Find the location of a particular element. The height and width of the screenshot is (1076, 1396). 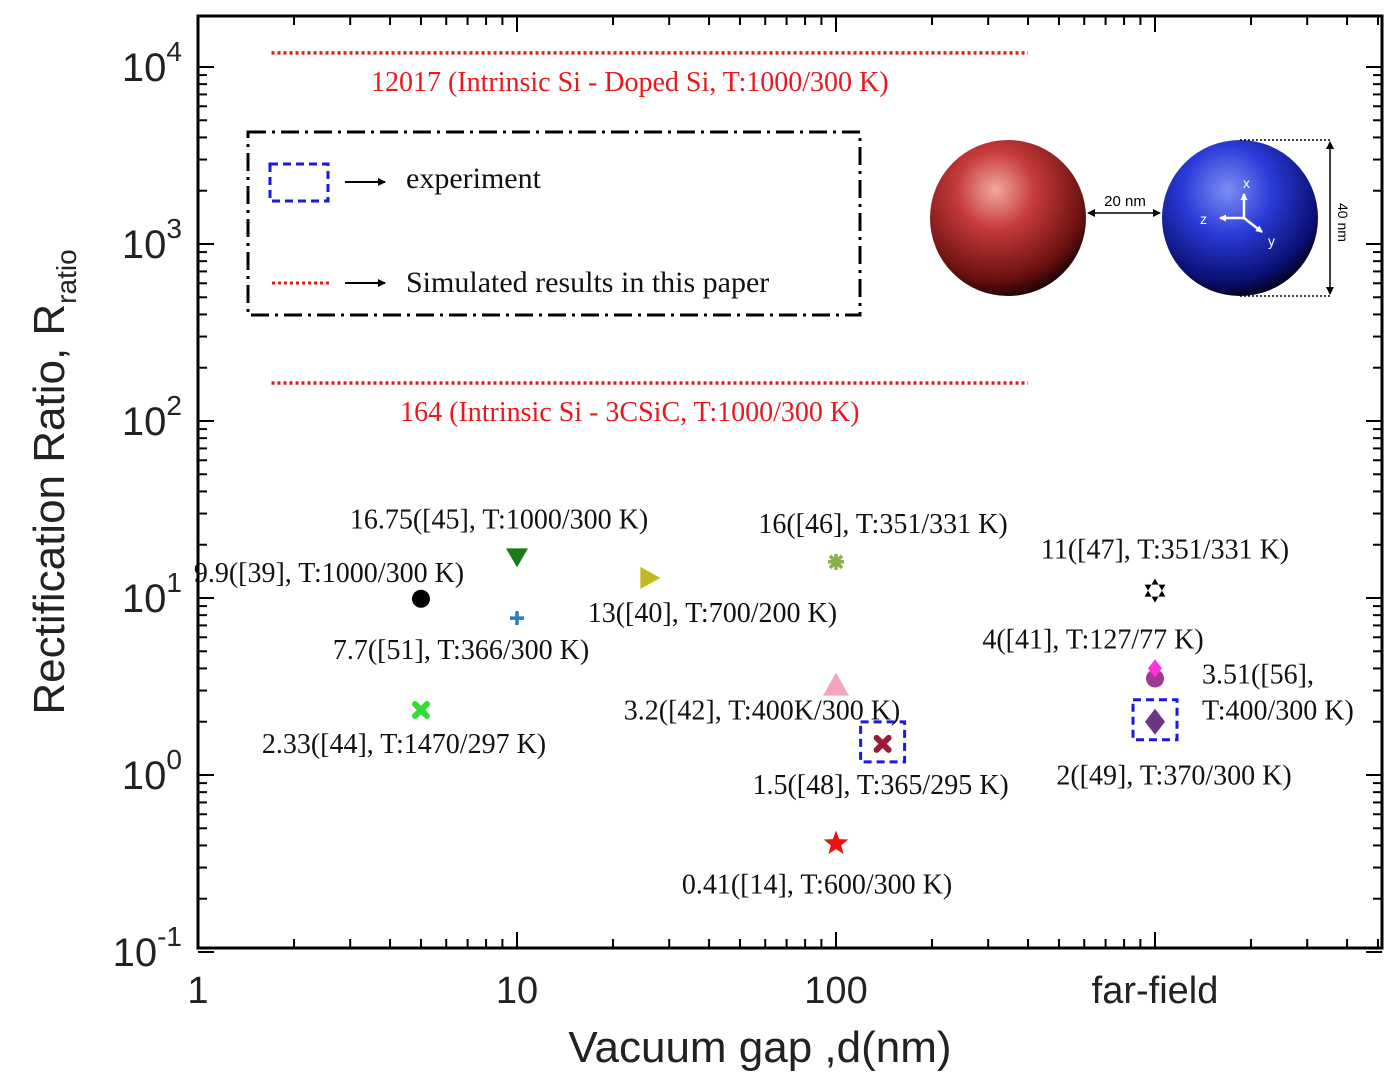

point-label: 4([41], T:127/77 K) is located at coordinates (1092, 639).